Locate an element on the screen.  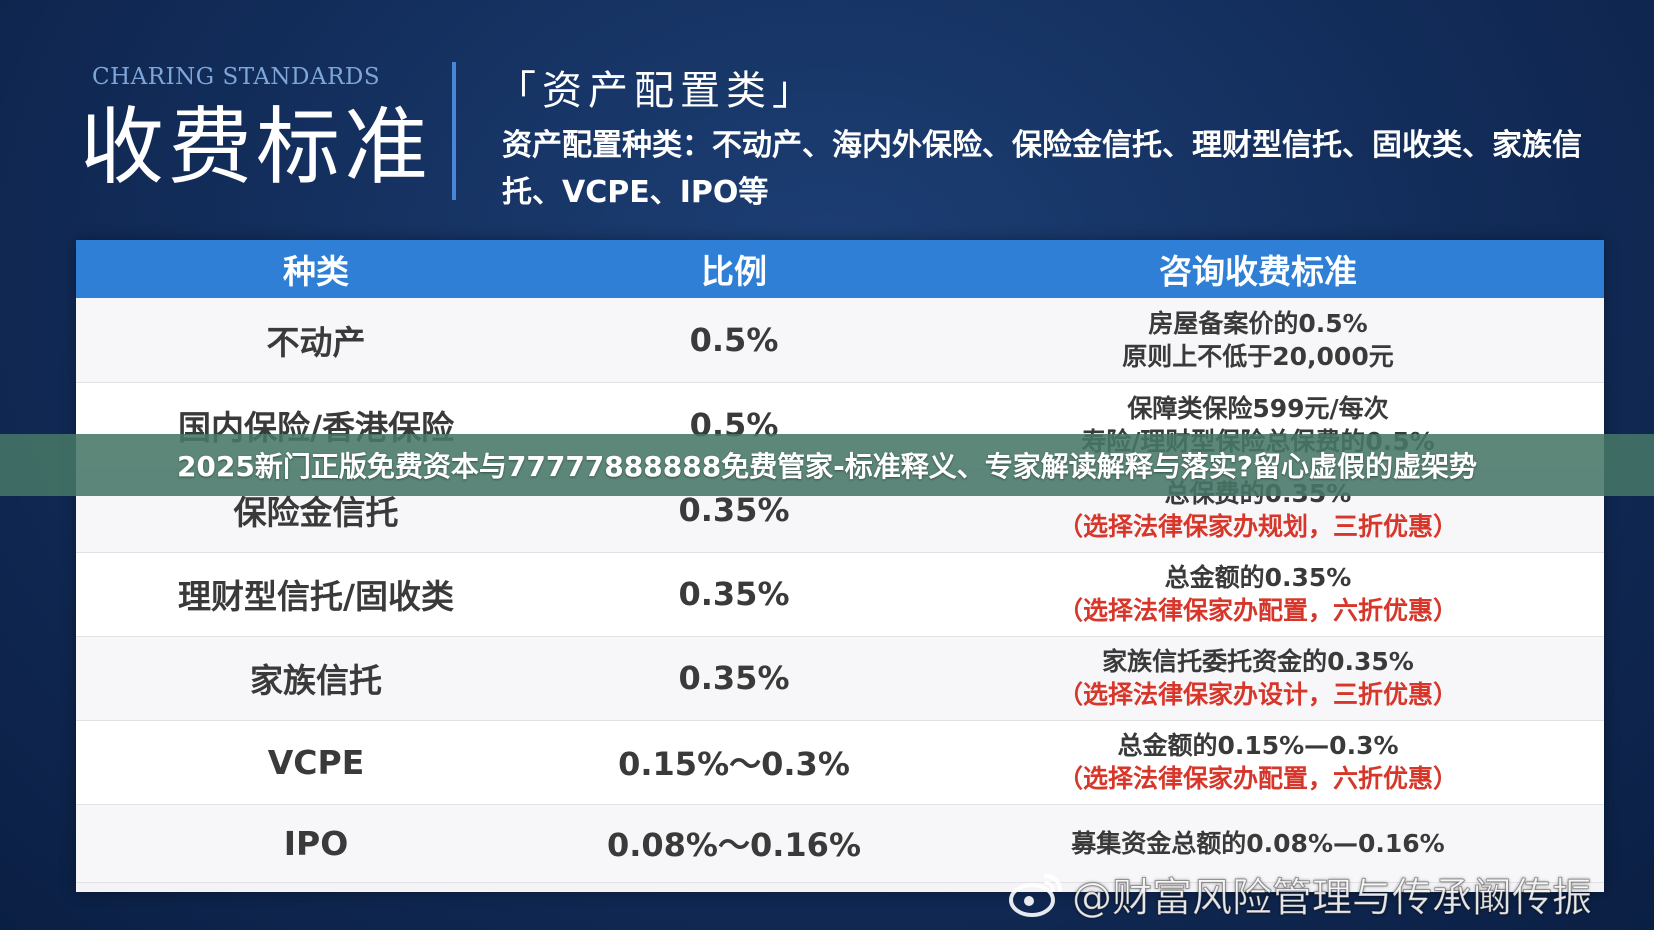
table-header-row: 种类 比例 咨询收费标准 is located at coordinates (840, 269).